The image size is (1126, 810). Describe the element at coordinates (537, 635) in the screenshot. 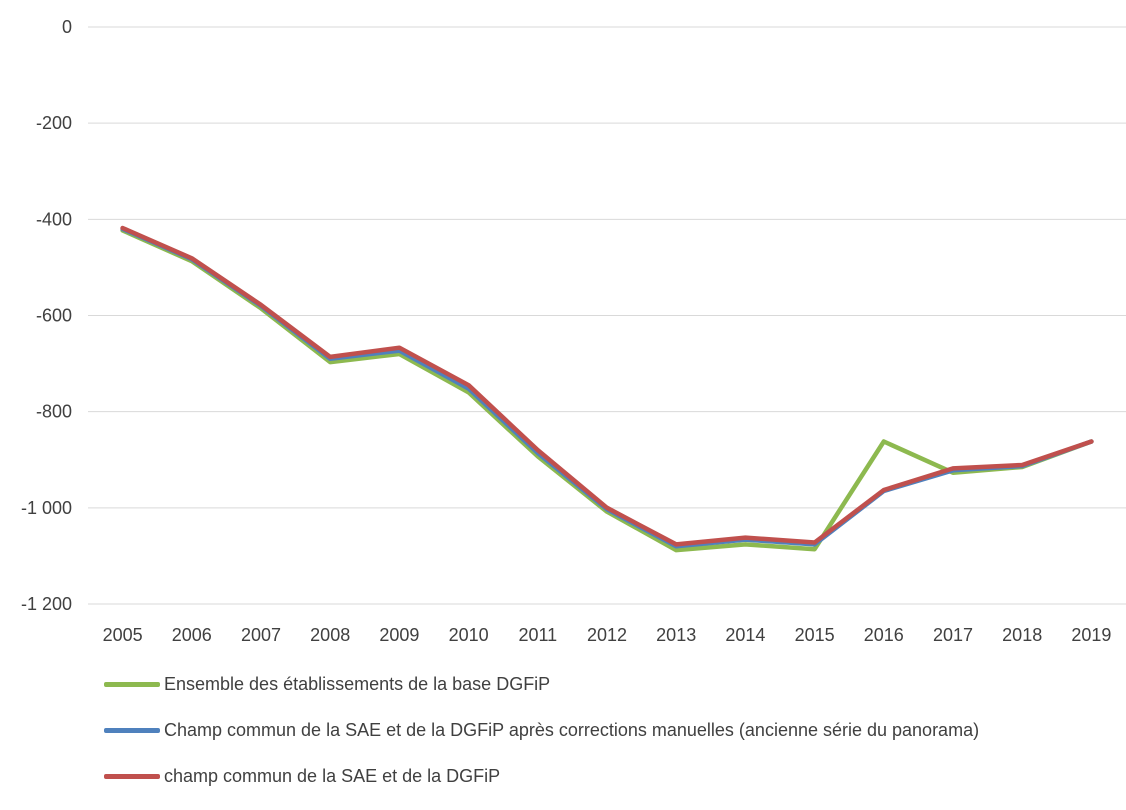

I see `x-tick-label: 2011` at that location.